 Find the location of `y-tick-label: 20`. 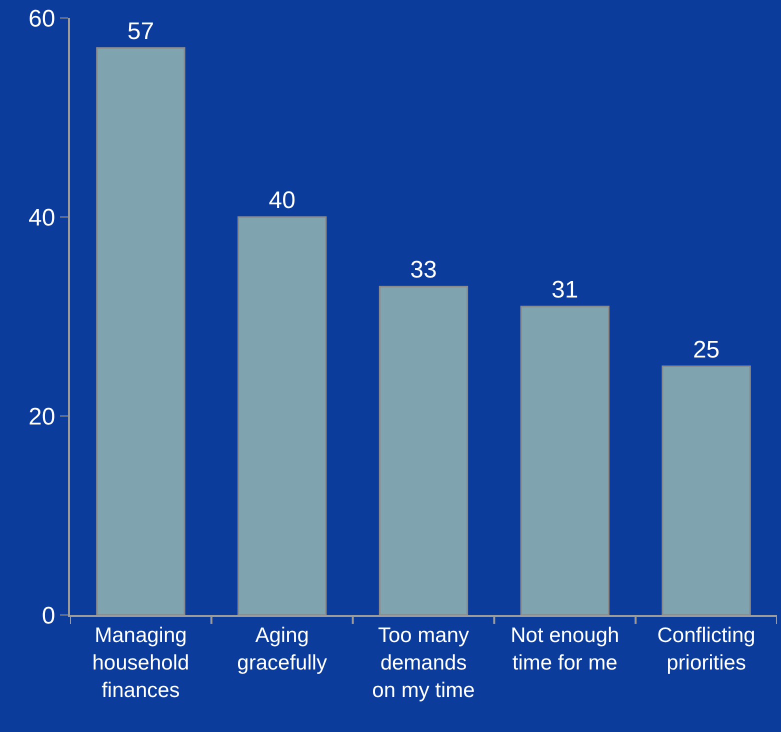

y-tick-label: 20 is located at coordinates (42, 416).